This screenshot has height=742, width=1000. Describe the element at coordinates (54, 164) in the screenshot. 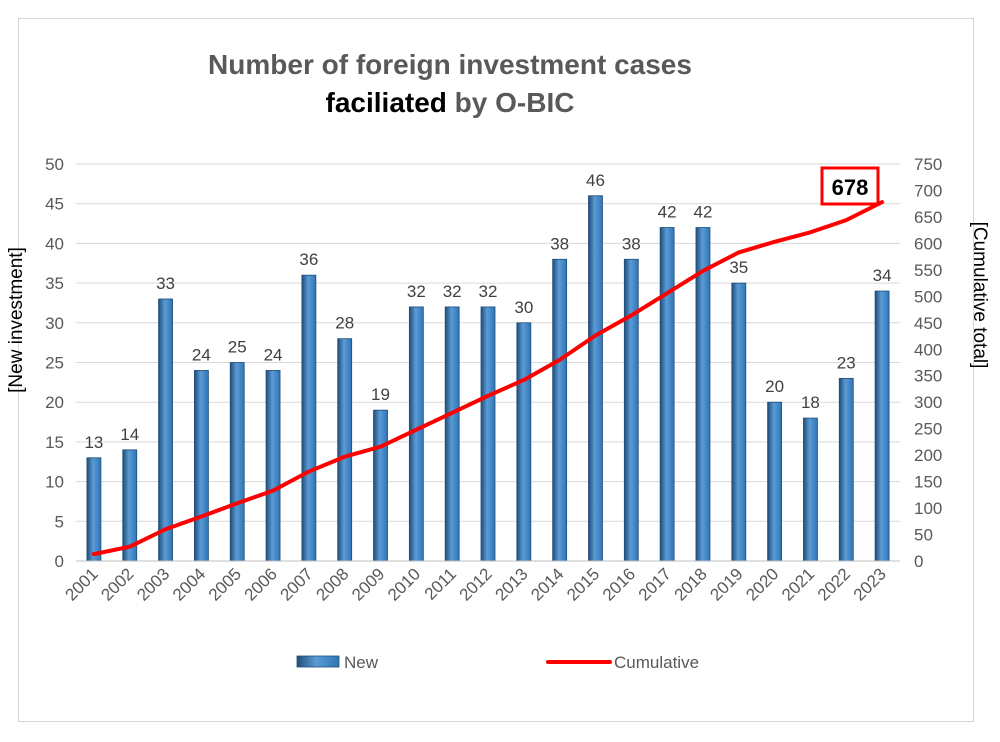

I see `y-left-tick-label: 50` at that location.